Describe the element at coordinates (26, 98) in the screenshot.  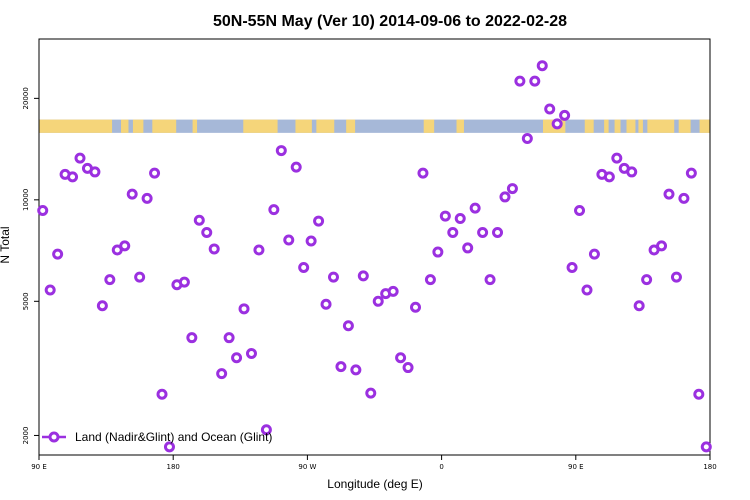
I see `y-tick-label: 20000` at that location.